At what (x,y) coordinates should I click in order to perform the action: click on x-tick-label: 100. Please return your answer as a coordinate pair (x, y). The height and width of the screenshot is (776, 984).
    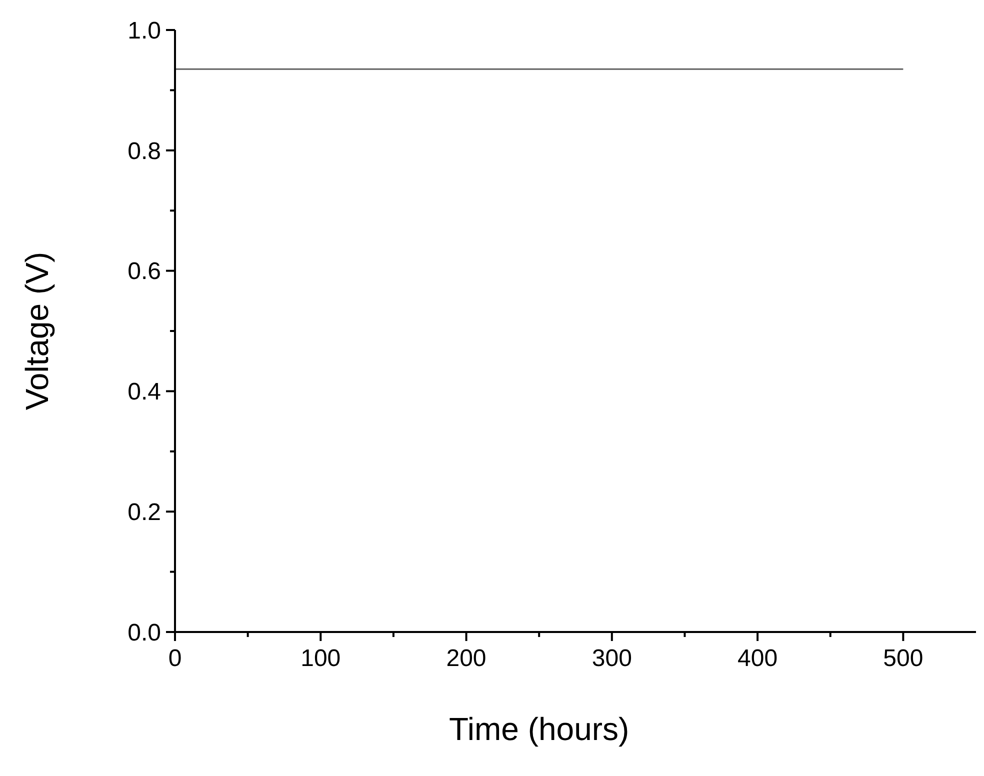
    Looking at the image, I should click on (320, 658).